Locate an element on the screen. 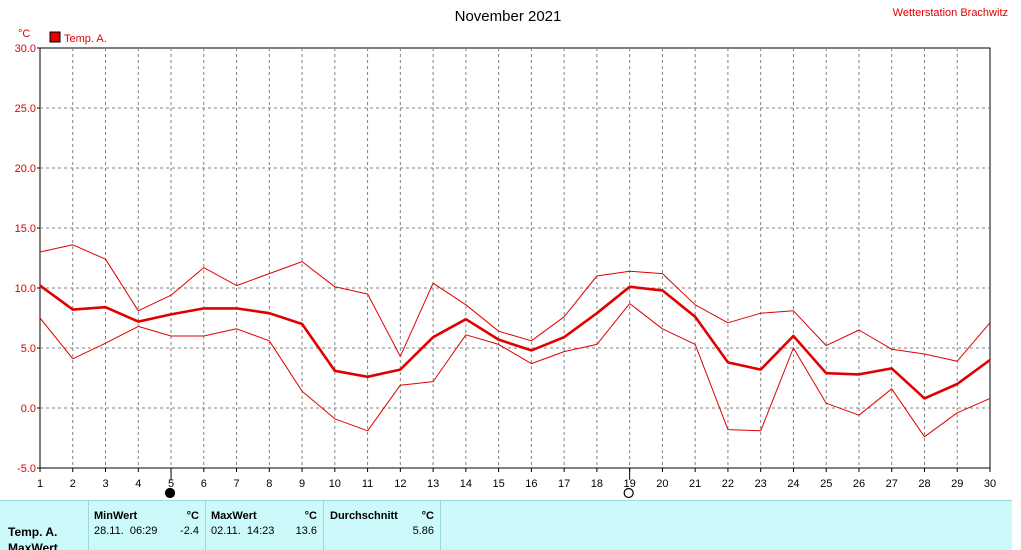 Image resolution: width=1021 pixels, height=550 pixels. new-moon-icon is located at coordinates (170, 493).